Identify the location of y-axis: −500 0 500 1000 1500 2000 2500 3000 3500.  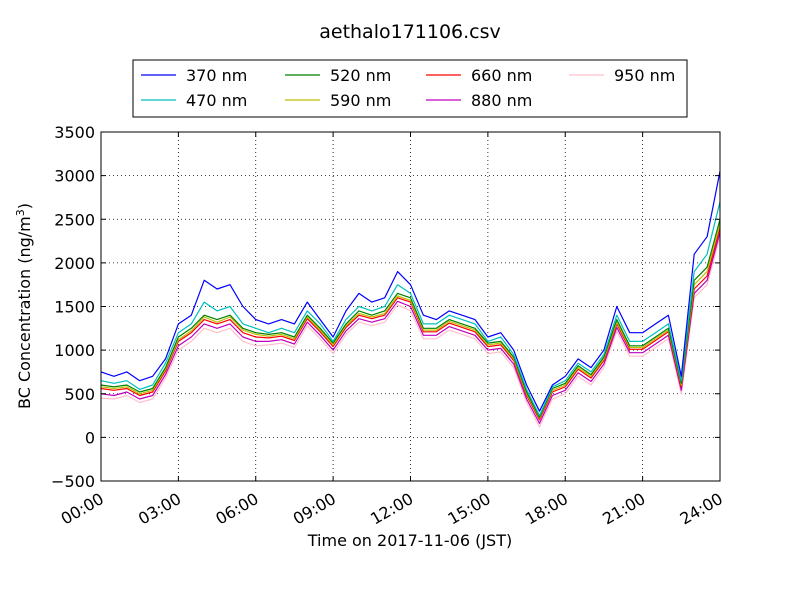
(73, 307).